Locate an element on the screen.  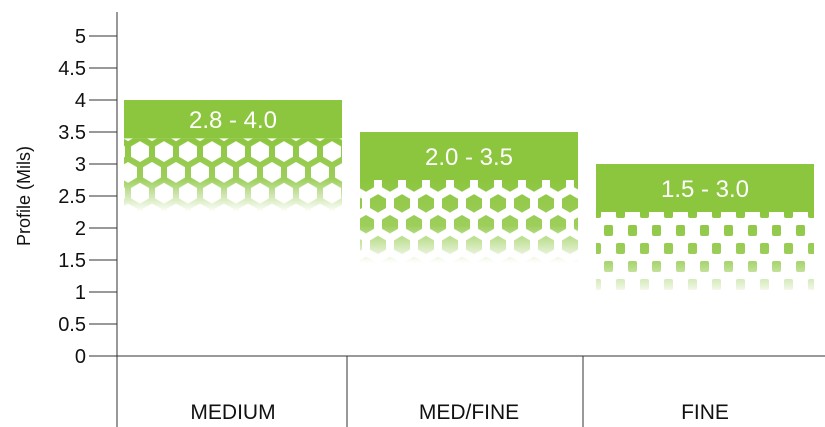
bar-med-fine: 2.0 - 3.5 is located at coordinates (469, 198).